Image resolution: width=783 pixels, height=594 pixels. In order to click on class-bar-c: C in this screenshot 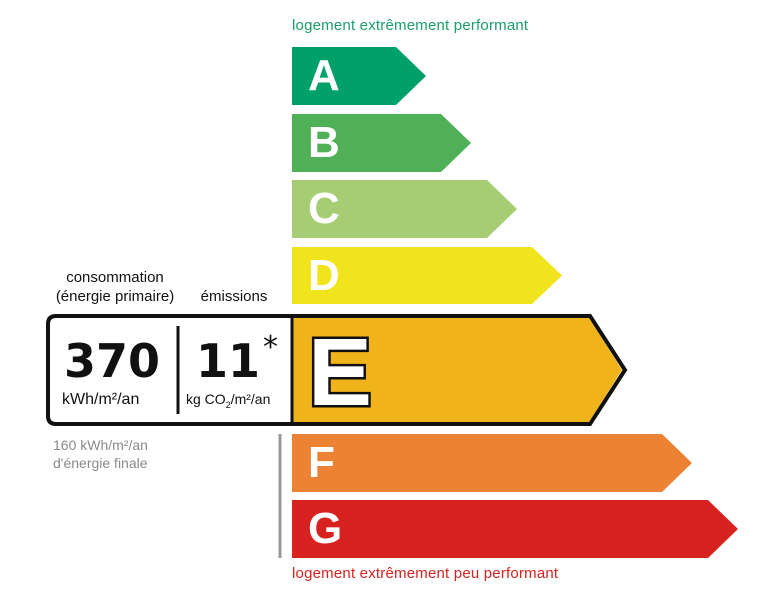, I will do `click(404, 209)`.